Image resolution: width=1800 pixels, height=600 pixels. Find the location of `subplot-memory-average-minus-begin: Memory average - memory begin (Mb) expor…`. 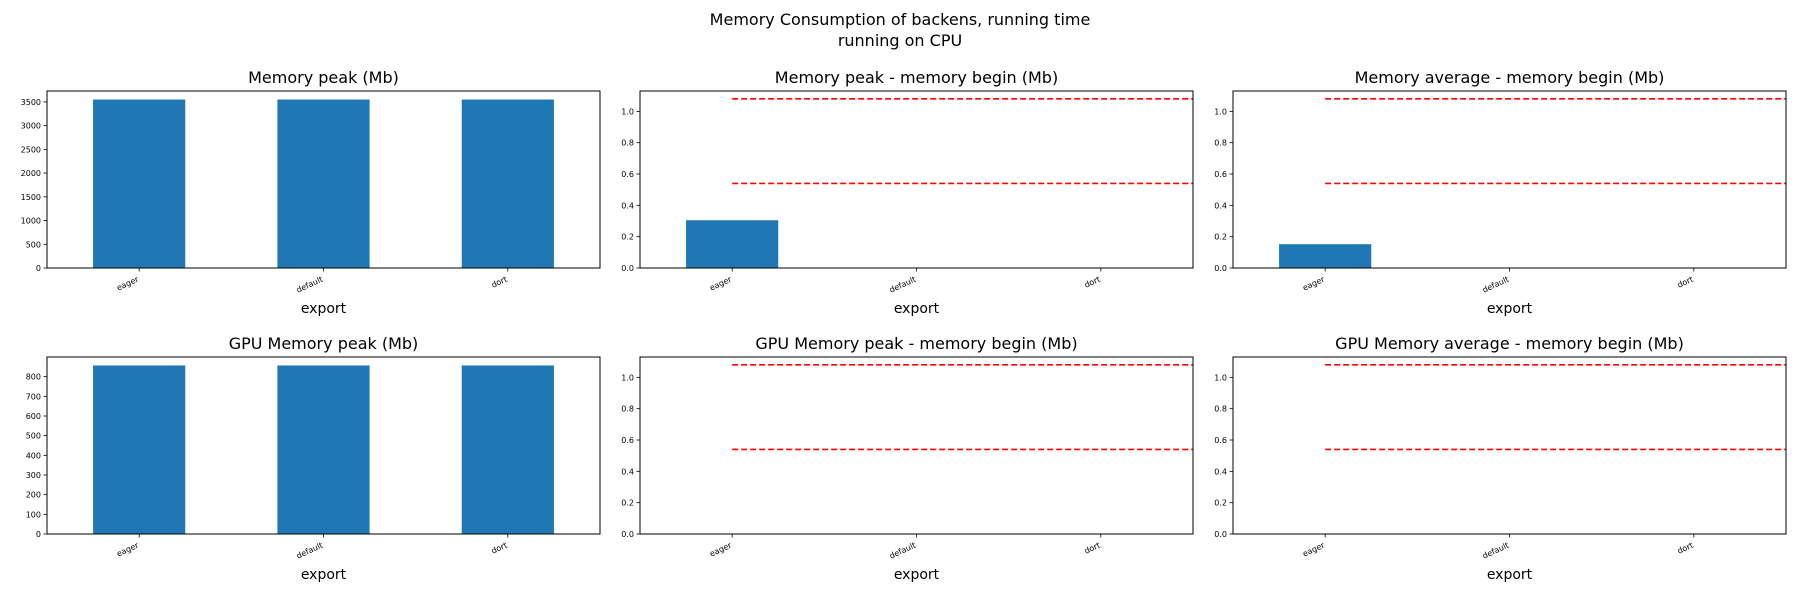

subplot-memory-average-minus-begin: Memory average - memory begin (Mb) expor… is located at coordinates (1500, 192).